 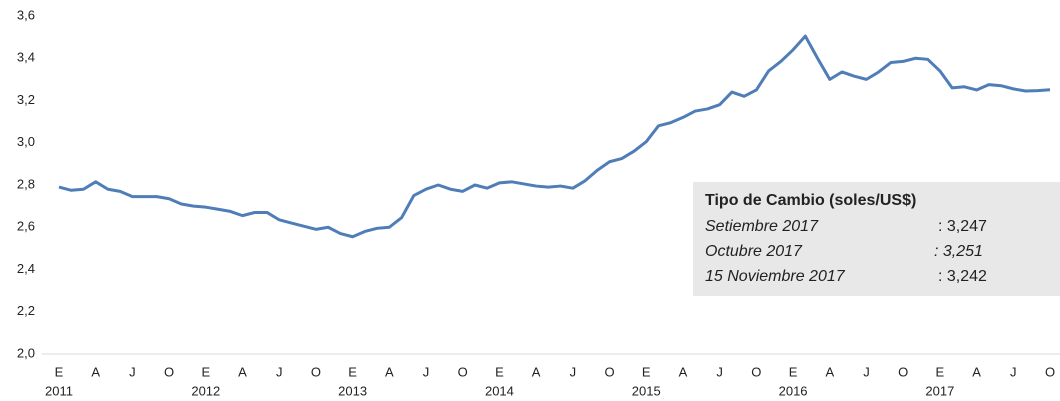 What do you see at coordinates (352, 390) in the screenshot?
I see `year-label: 2013` at bounding box center [352, 390].